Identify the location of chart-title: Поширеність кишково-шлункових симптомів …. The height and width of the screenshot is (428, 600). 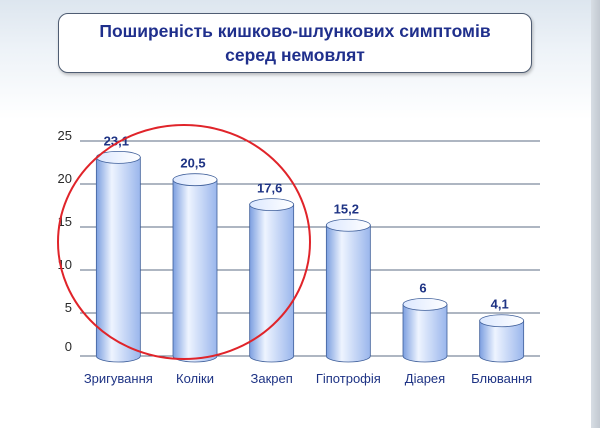
(295, 43).